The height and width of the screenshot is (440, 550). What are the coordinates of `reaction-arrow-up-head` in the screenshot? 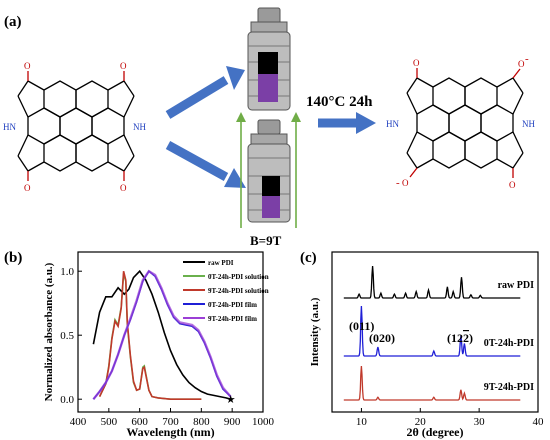 It's located at (235, 78).